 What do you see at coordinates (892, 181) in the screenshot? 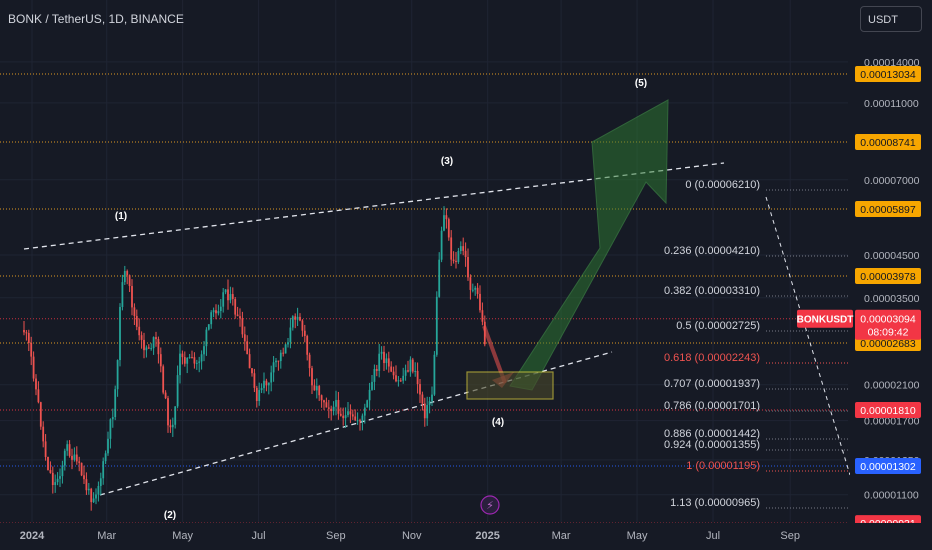
I see `price-tick-label: 0.00007000` at bounding box center [892, 181].